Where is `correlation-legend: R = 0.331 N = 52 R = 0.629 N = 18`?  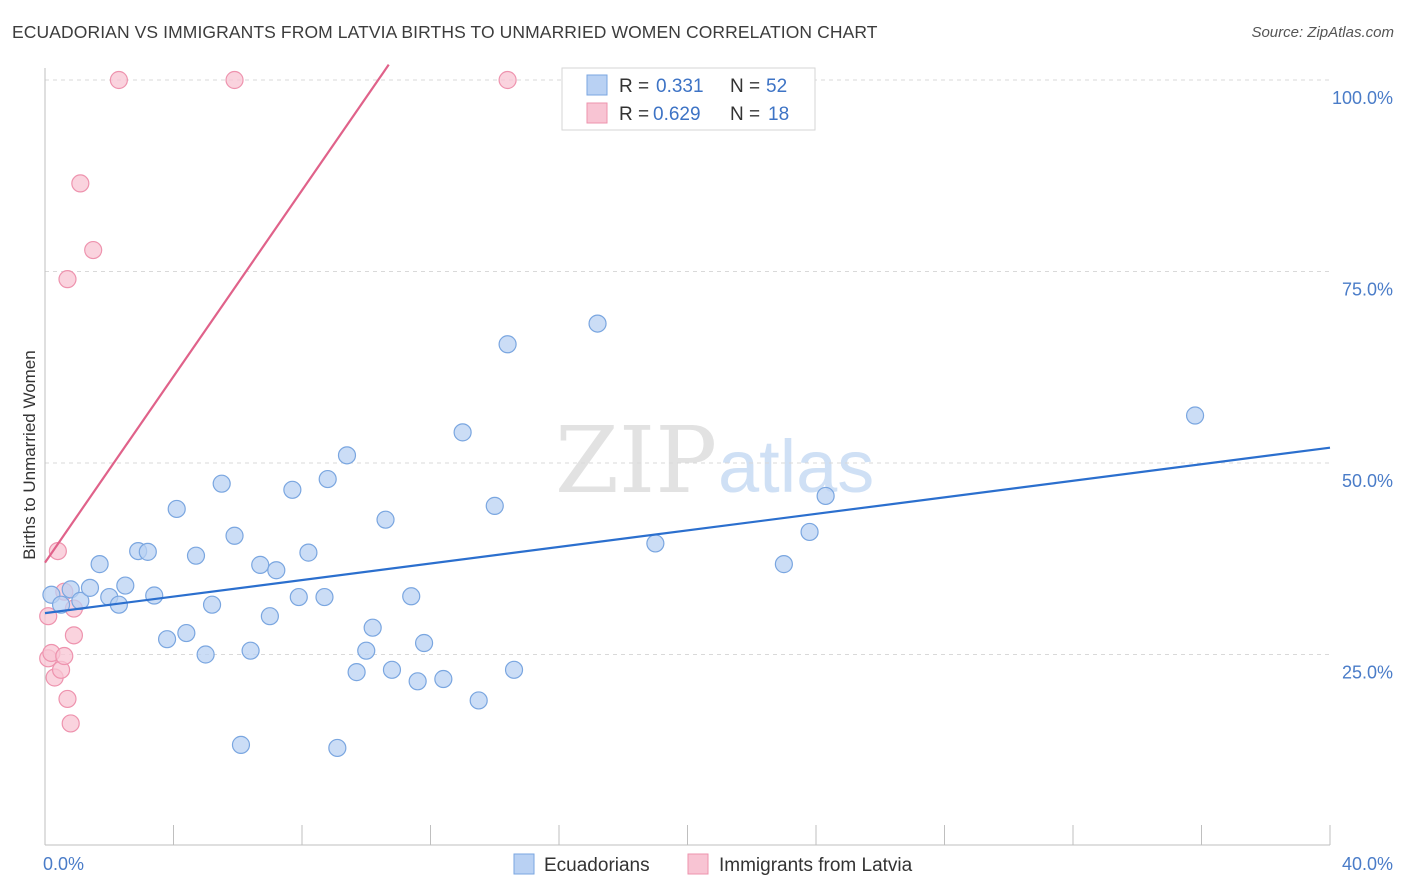 correlation-legend: R = 0.331 N = 52 R = 0.629 N = 18 is located at coordinates (688, 99).